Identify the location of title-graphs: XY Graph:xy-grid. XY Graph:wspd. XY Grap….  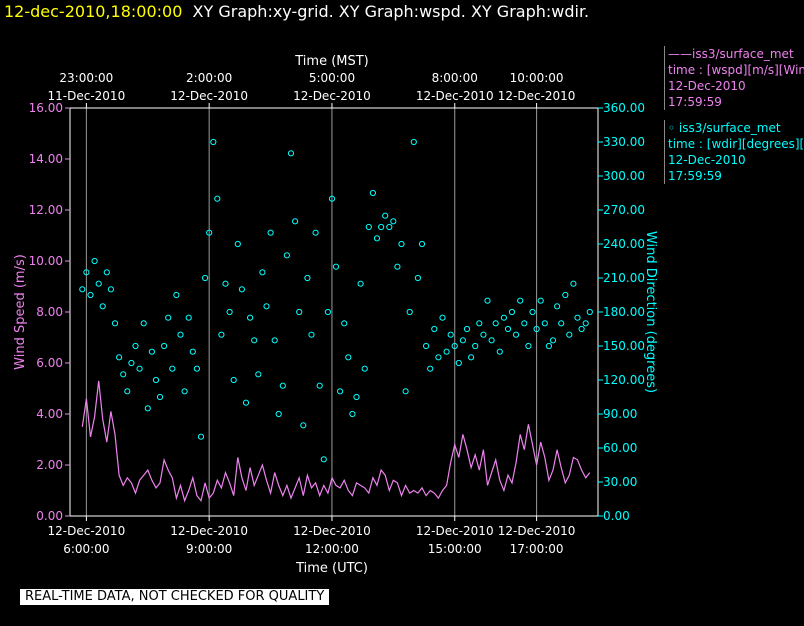
(391, 11).